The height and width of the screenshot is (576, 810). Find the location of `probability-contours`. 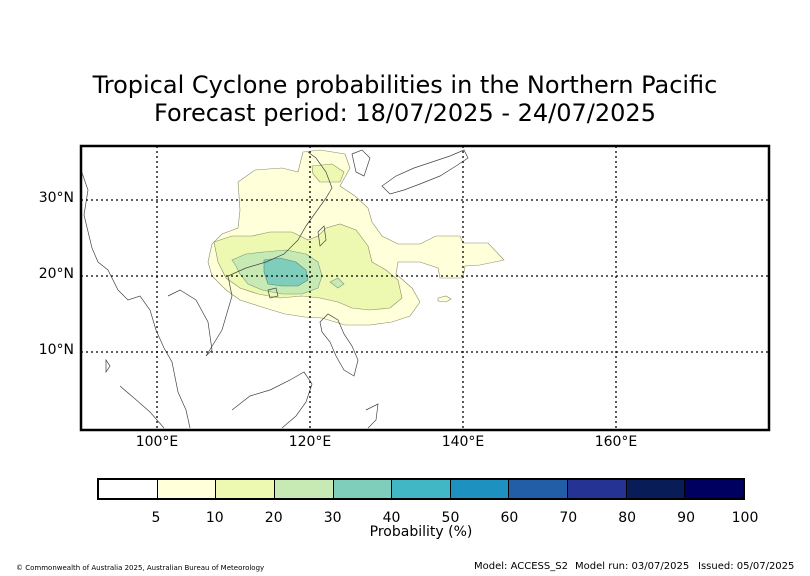

probability-contours is located at coordinates (356, 237).